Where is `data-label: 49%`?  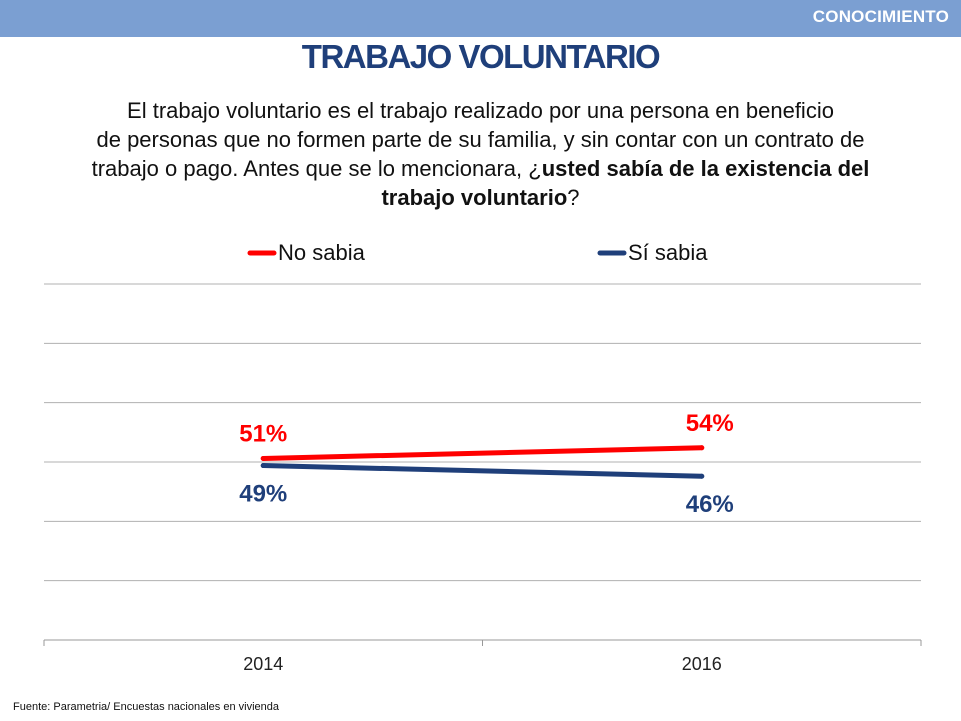
data-label: 49% is located at coordinates (263, 494).